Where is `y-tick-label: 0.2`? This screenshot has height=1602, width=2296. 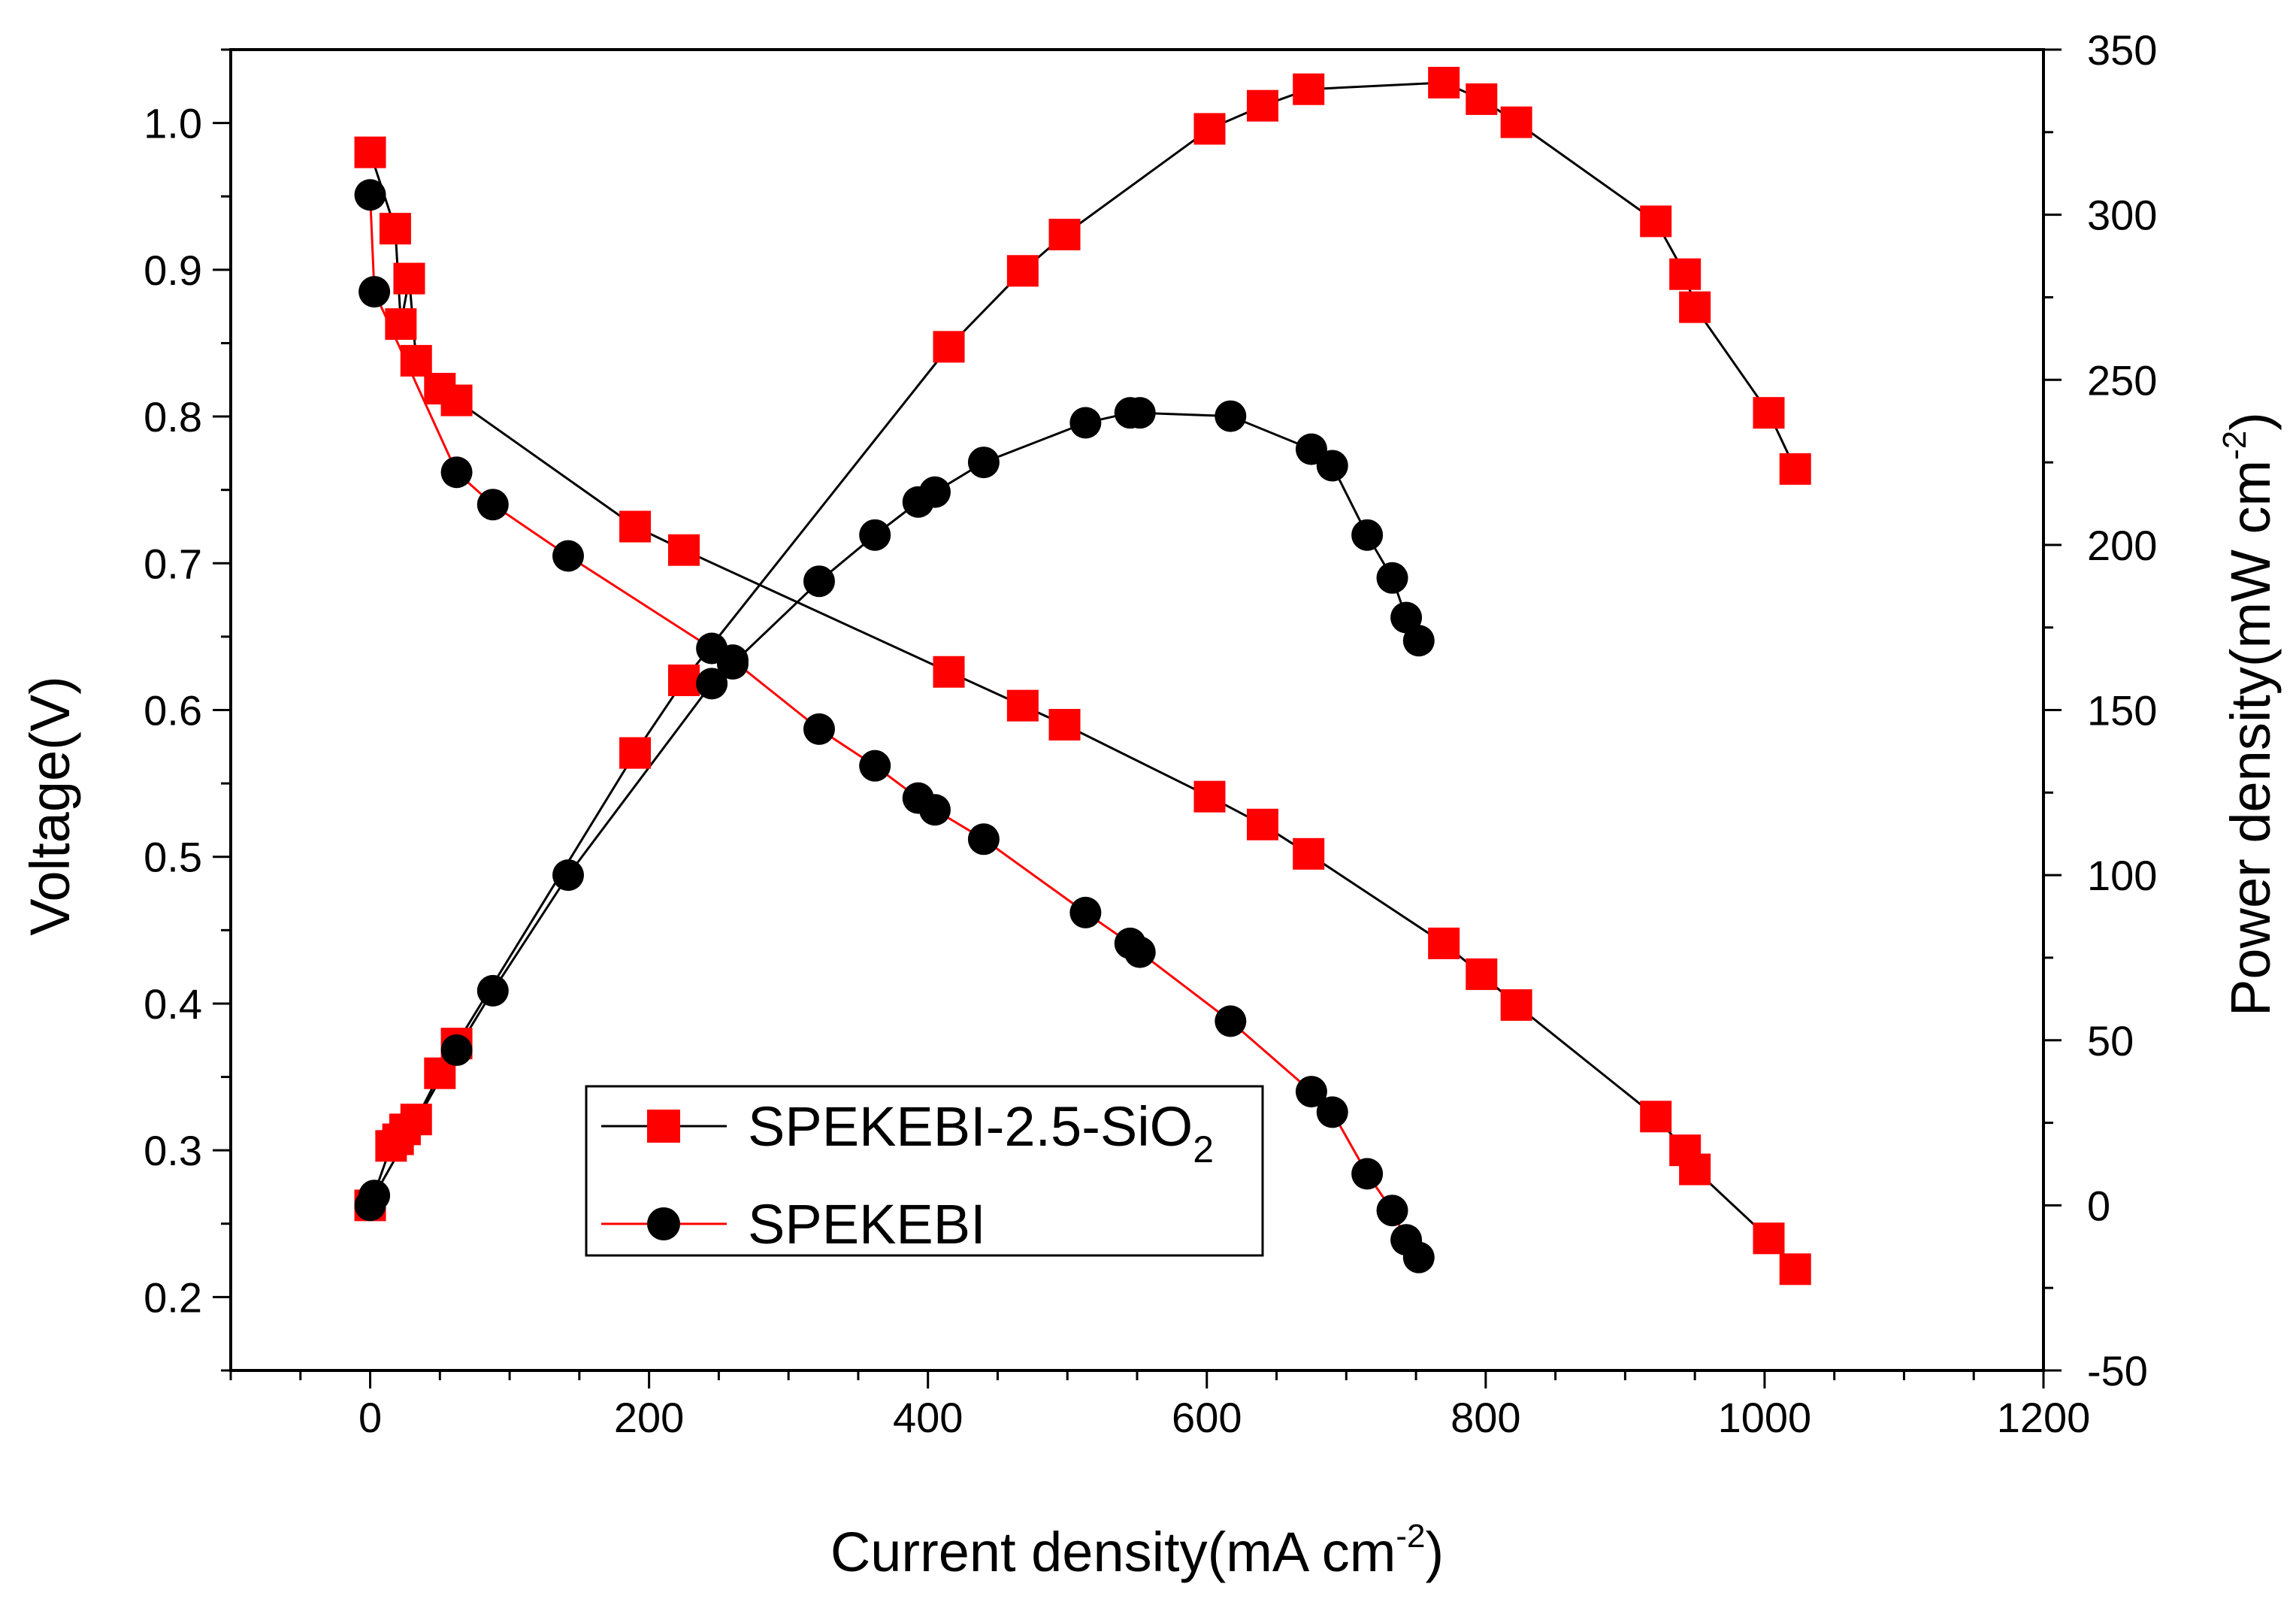 y-tick-label: 0.2 is located at coordinates (173, 1297).